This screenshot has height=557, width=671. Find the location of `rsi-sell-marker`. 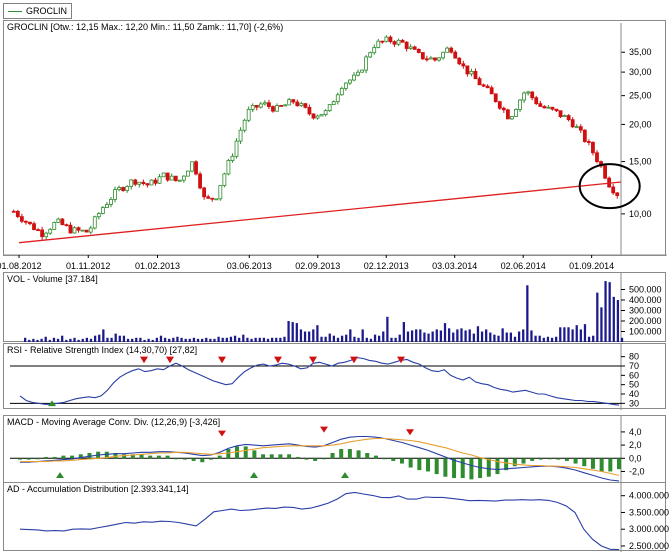

rsi-sell-marker is located at coordinates (170, 360).